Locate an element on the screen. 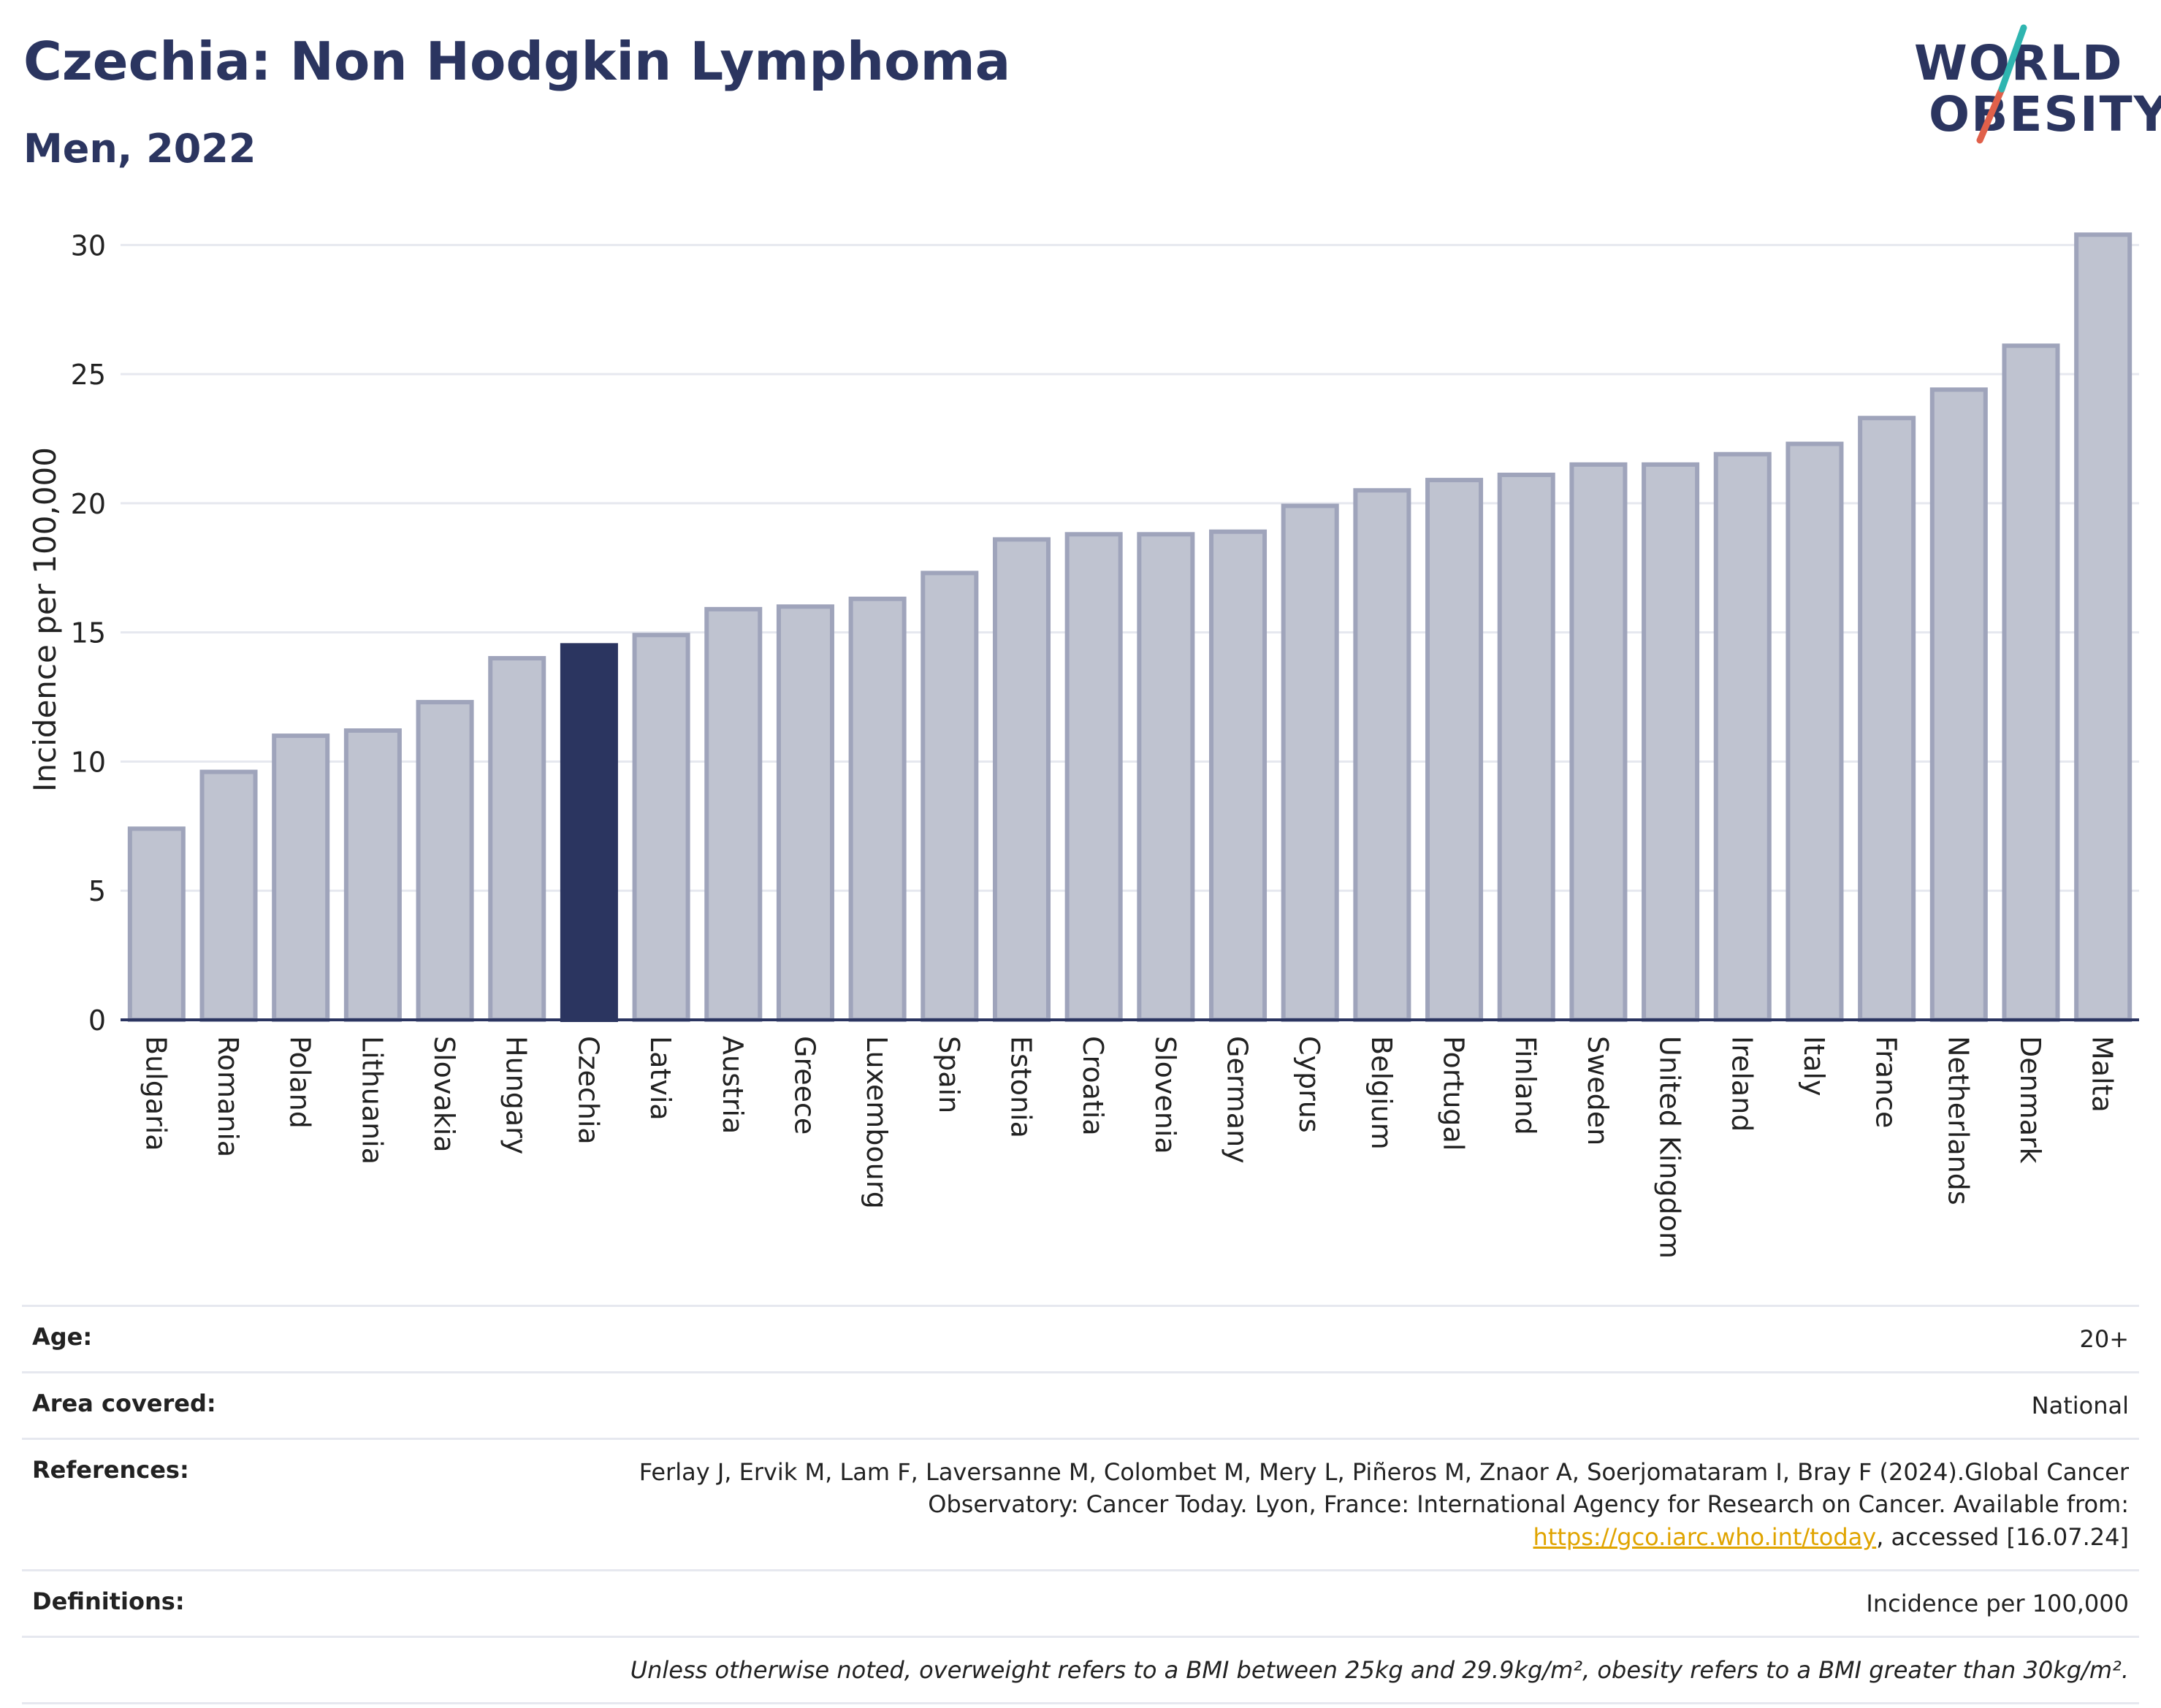 This screenshot has height=1708, width=2161. y-tick-label: 0 is located at coordinates (97, 1021).